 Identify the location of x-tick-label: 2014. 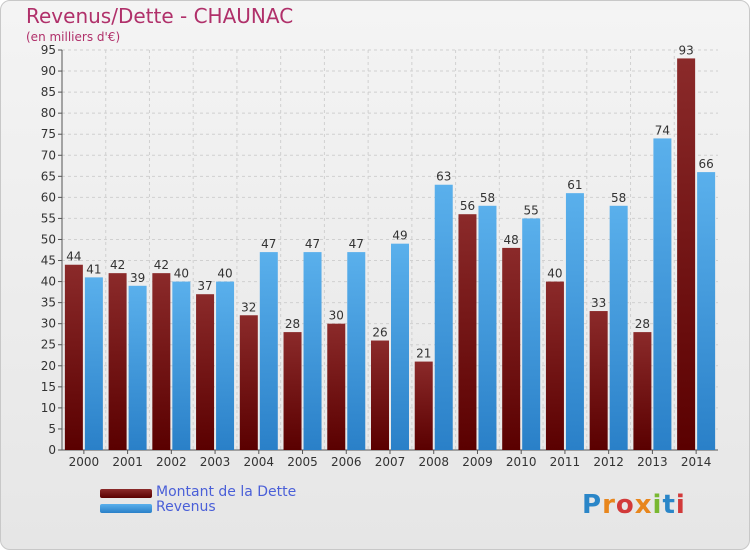
(696, 462).